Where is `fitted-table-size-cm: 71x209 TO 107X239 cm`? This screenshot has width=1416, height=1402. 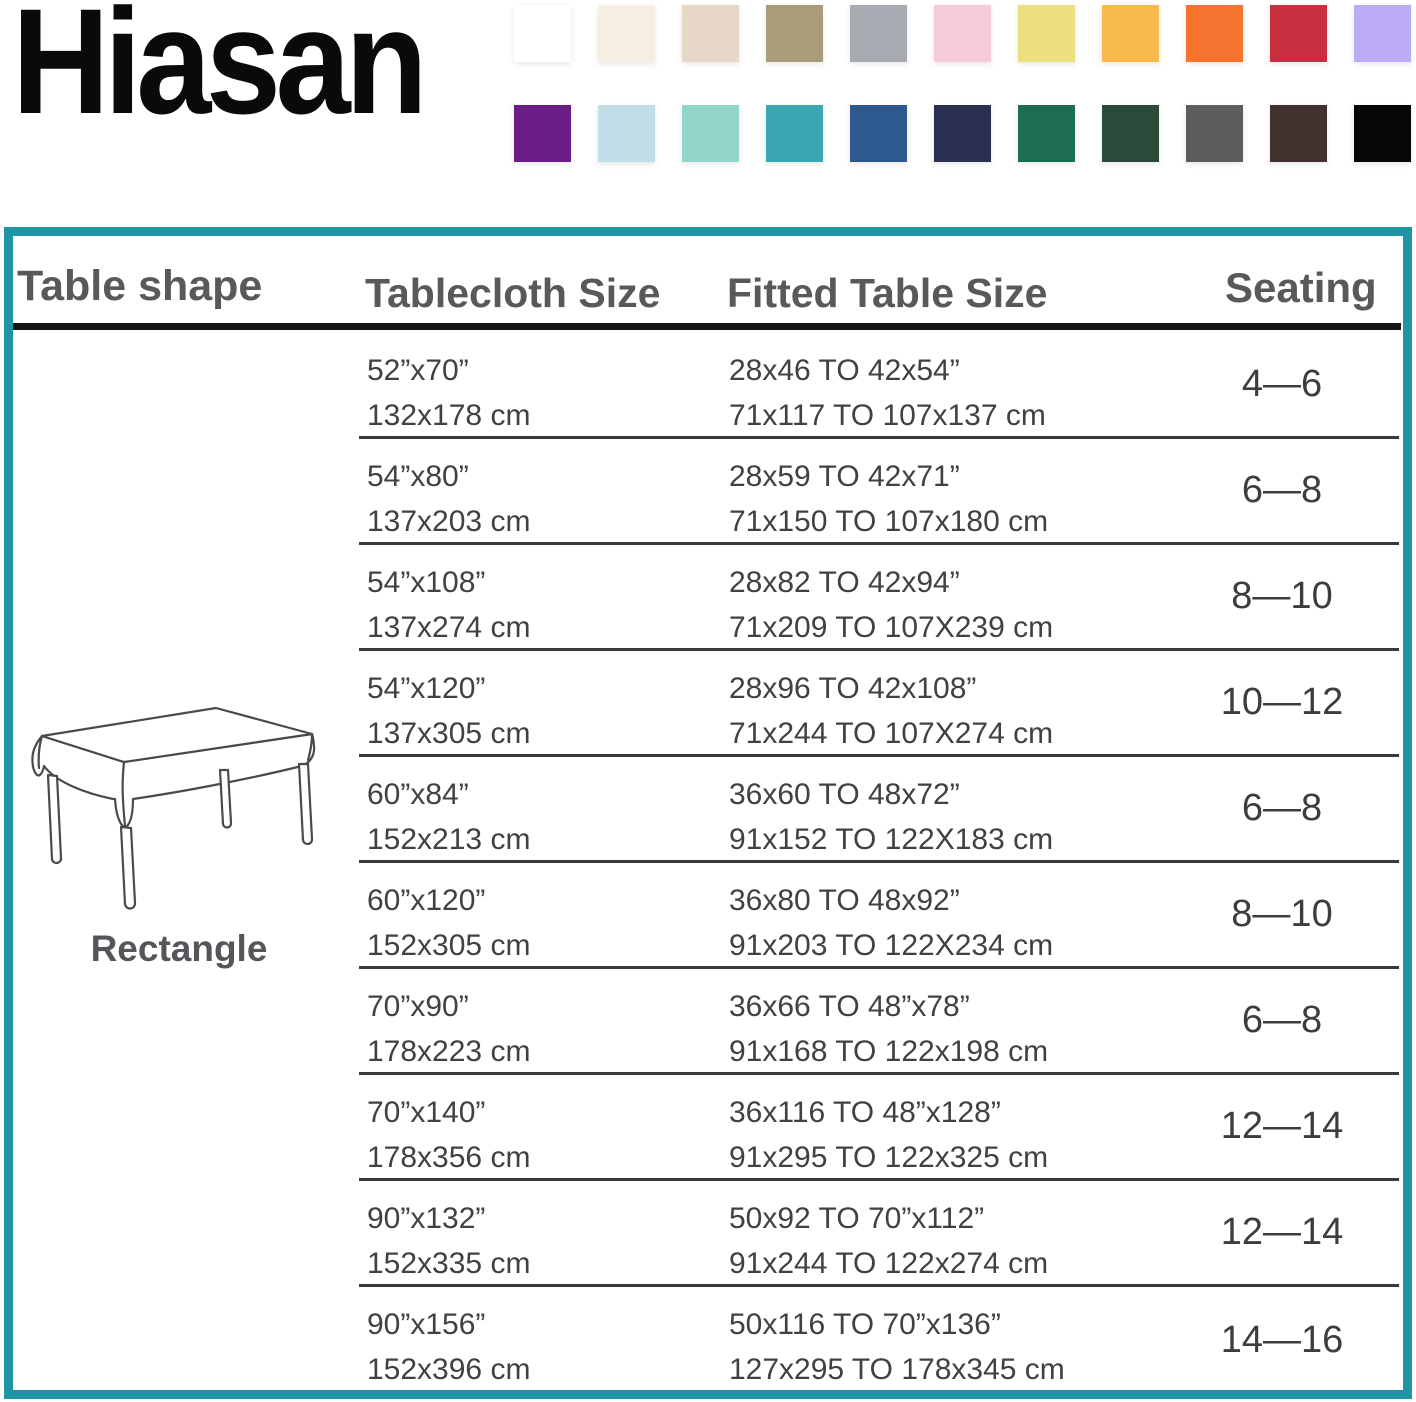
fitted-table-size-cm: 71x209 TO 107X239 cm is located at coordinates (891, 627).